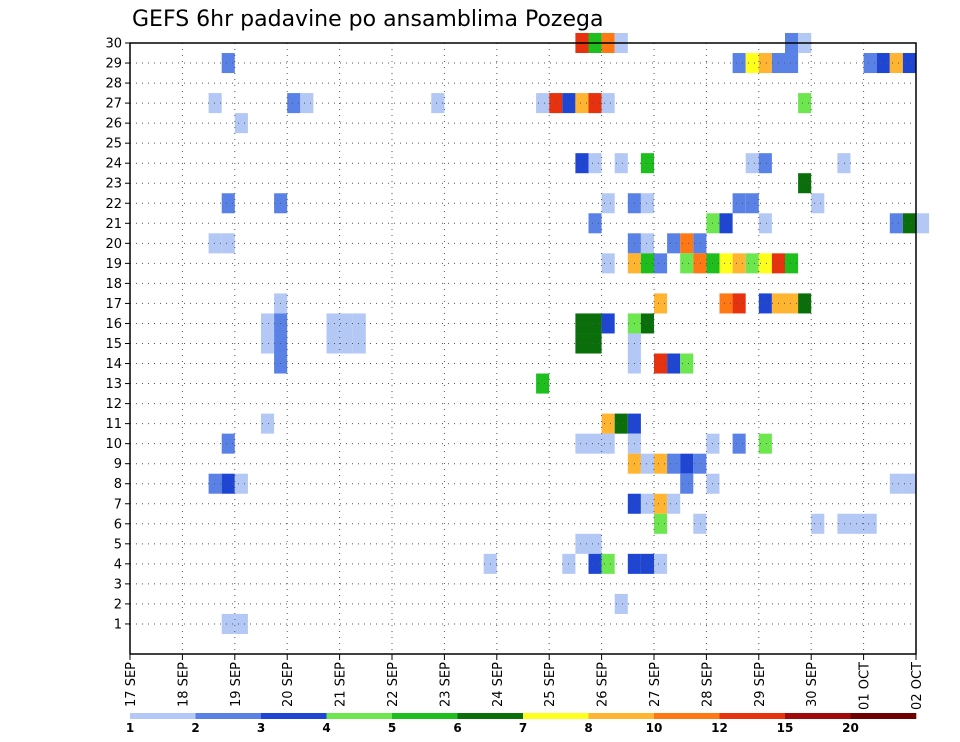 The width and height of the screenshot is (960, 742). I want to click on y-tick-label: 26, so click(113, 124).